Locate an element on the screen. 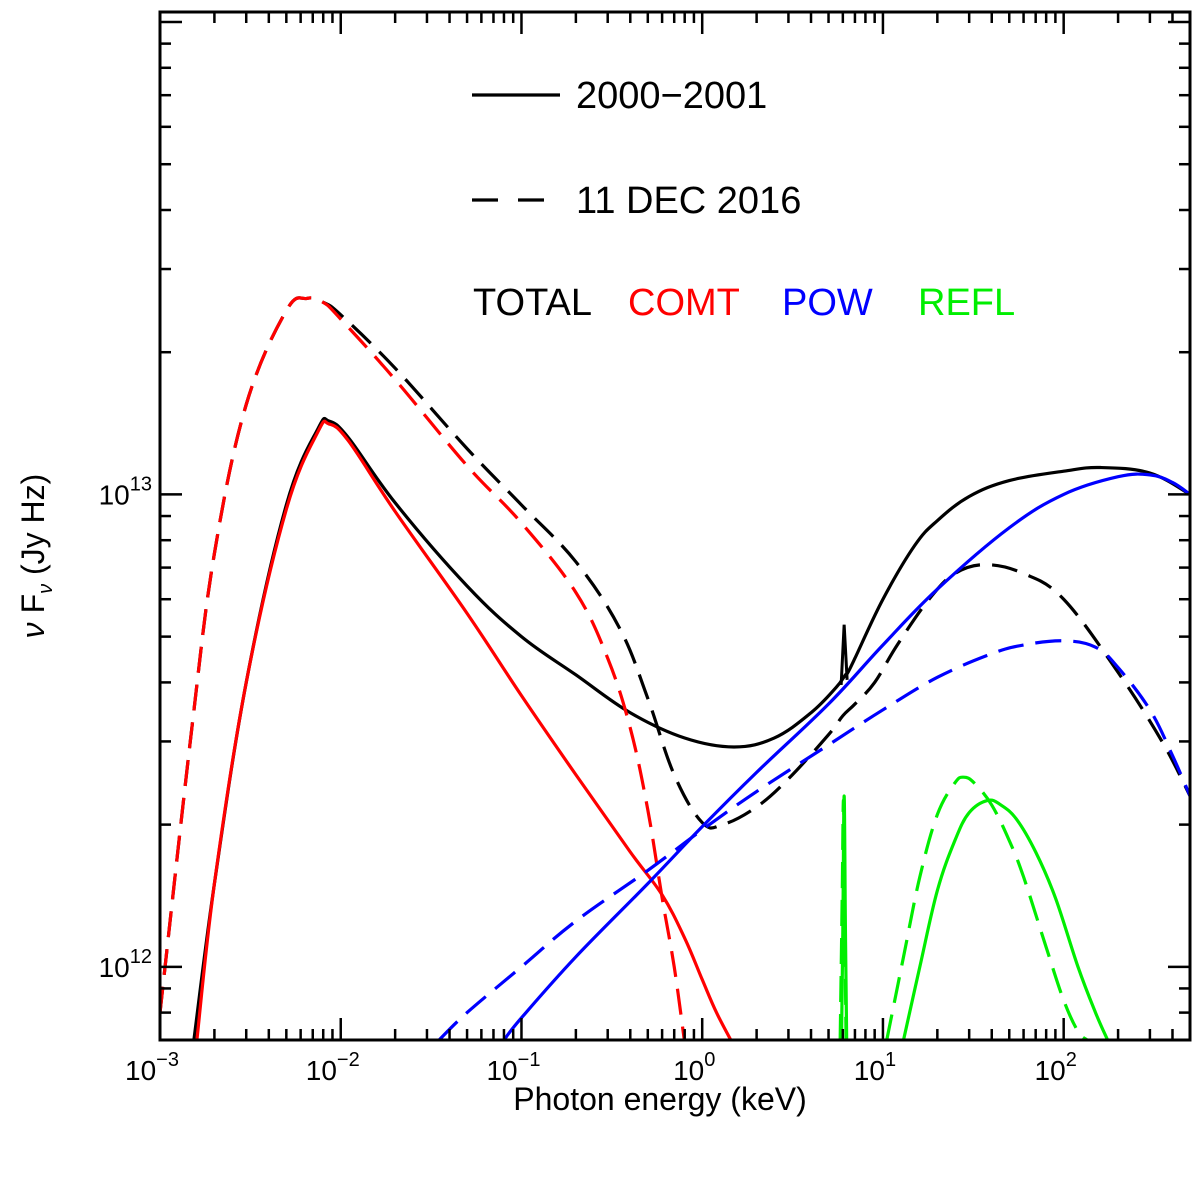  legend-component-comt: COMT is located at coordinates (684, 303).